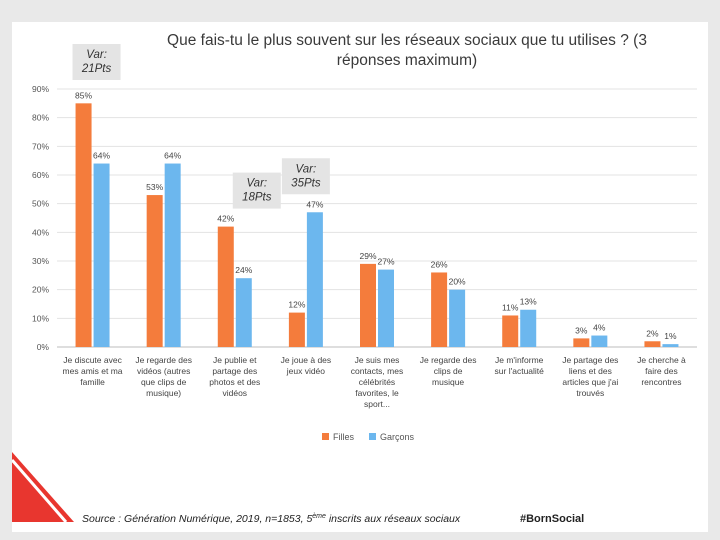 This screenshot has width=720, height=540. Describe the element at coordinates (40, 146) in the screenshot. I see `y-tick-label: 70%` at that location.